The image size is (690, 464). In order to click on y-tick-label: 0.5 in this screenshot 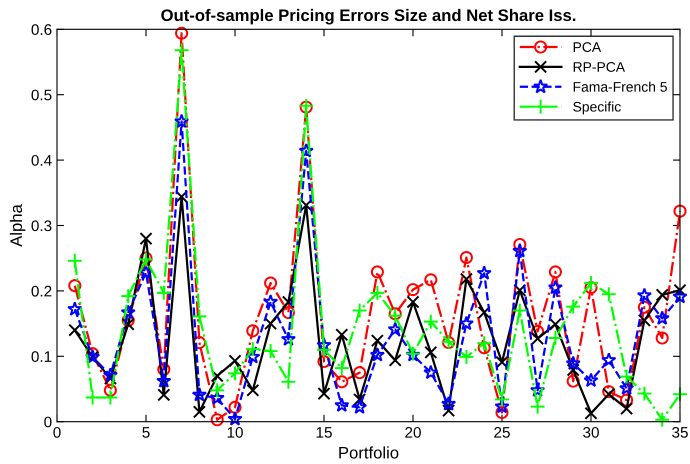, I will do `click(42, 95)`.